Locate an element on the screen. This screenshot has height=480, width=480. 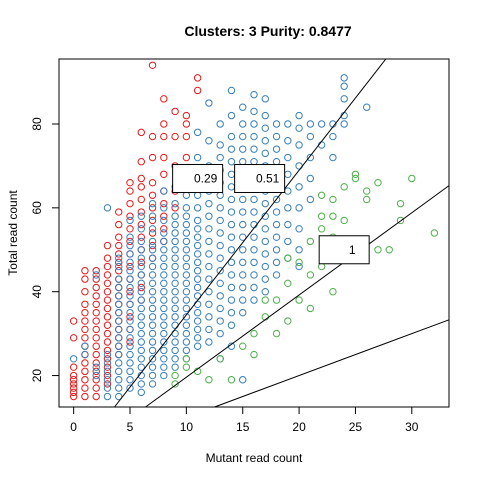
x-tick-label-1: 5 is located at coordinates (130, 427).